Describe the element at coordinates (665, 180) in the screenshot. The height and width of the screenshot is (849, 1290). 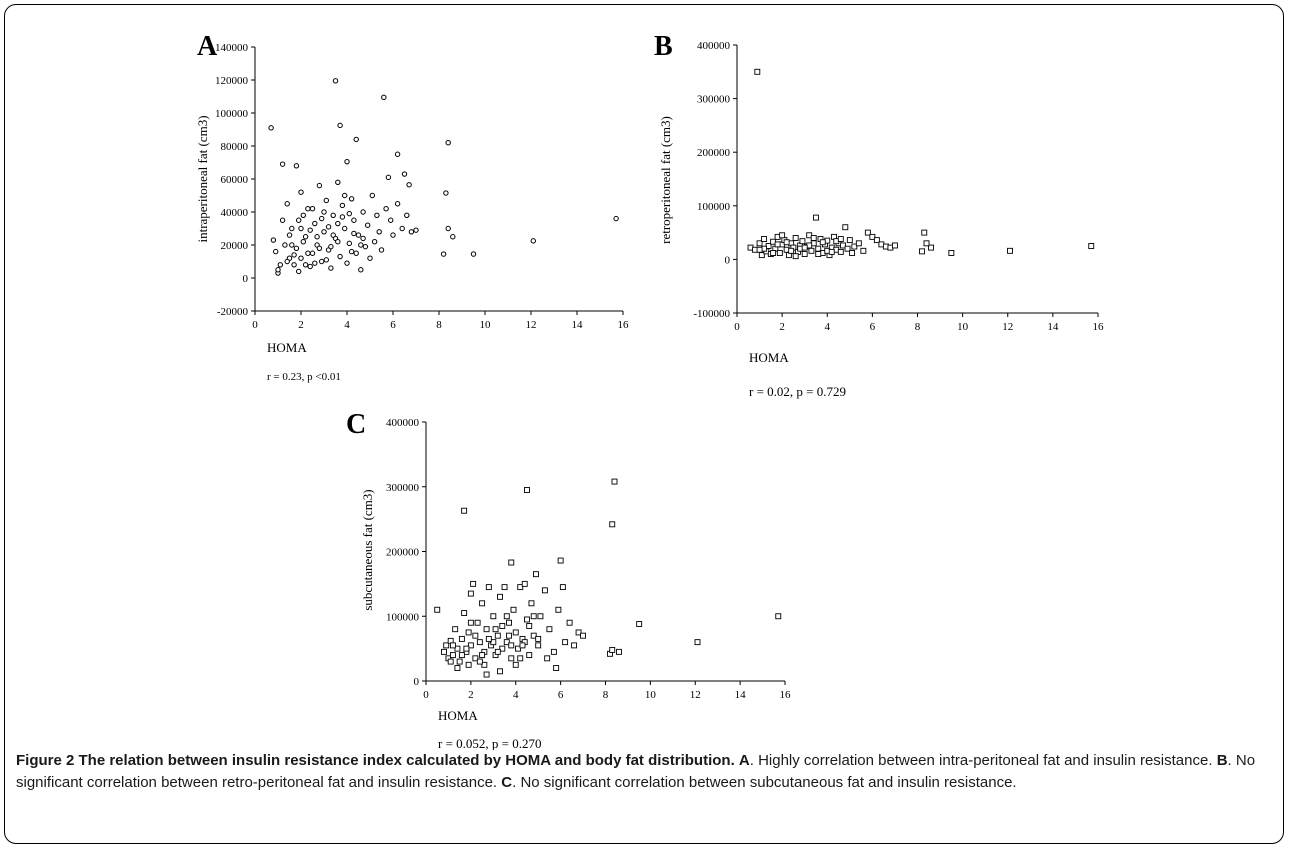
I see `y-axis-label: retroperitoneal fat (cm3)` at that location.